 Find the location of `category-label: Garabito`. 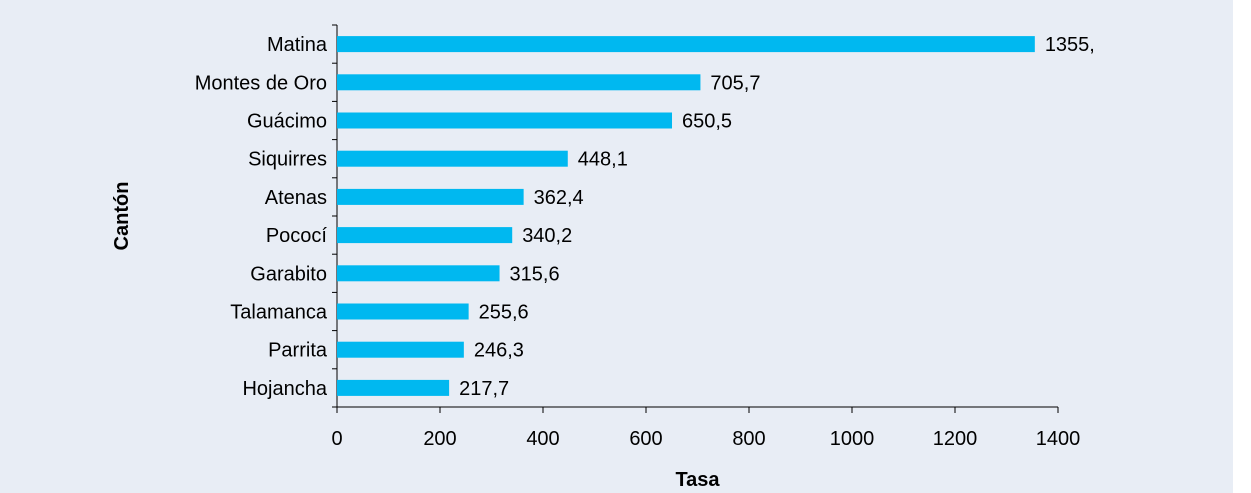

category-label: Garabito is located at coordinates (288, 274).